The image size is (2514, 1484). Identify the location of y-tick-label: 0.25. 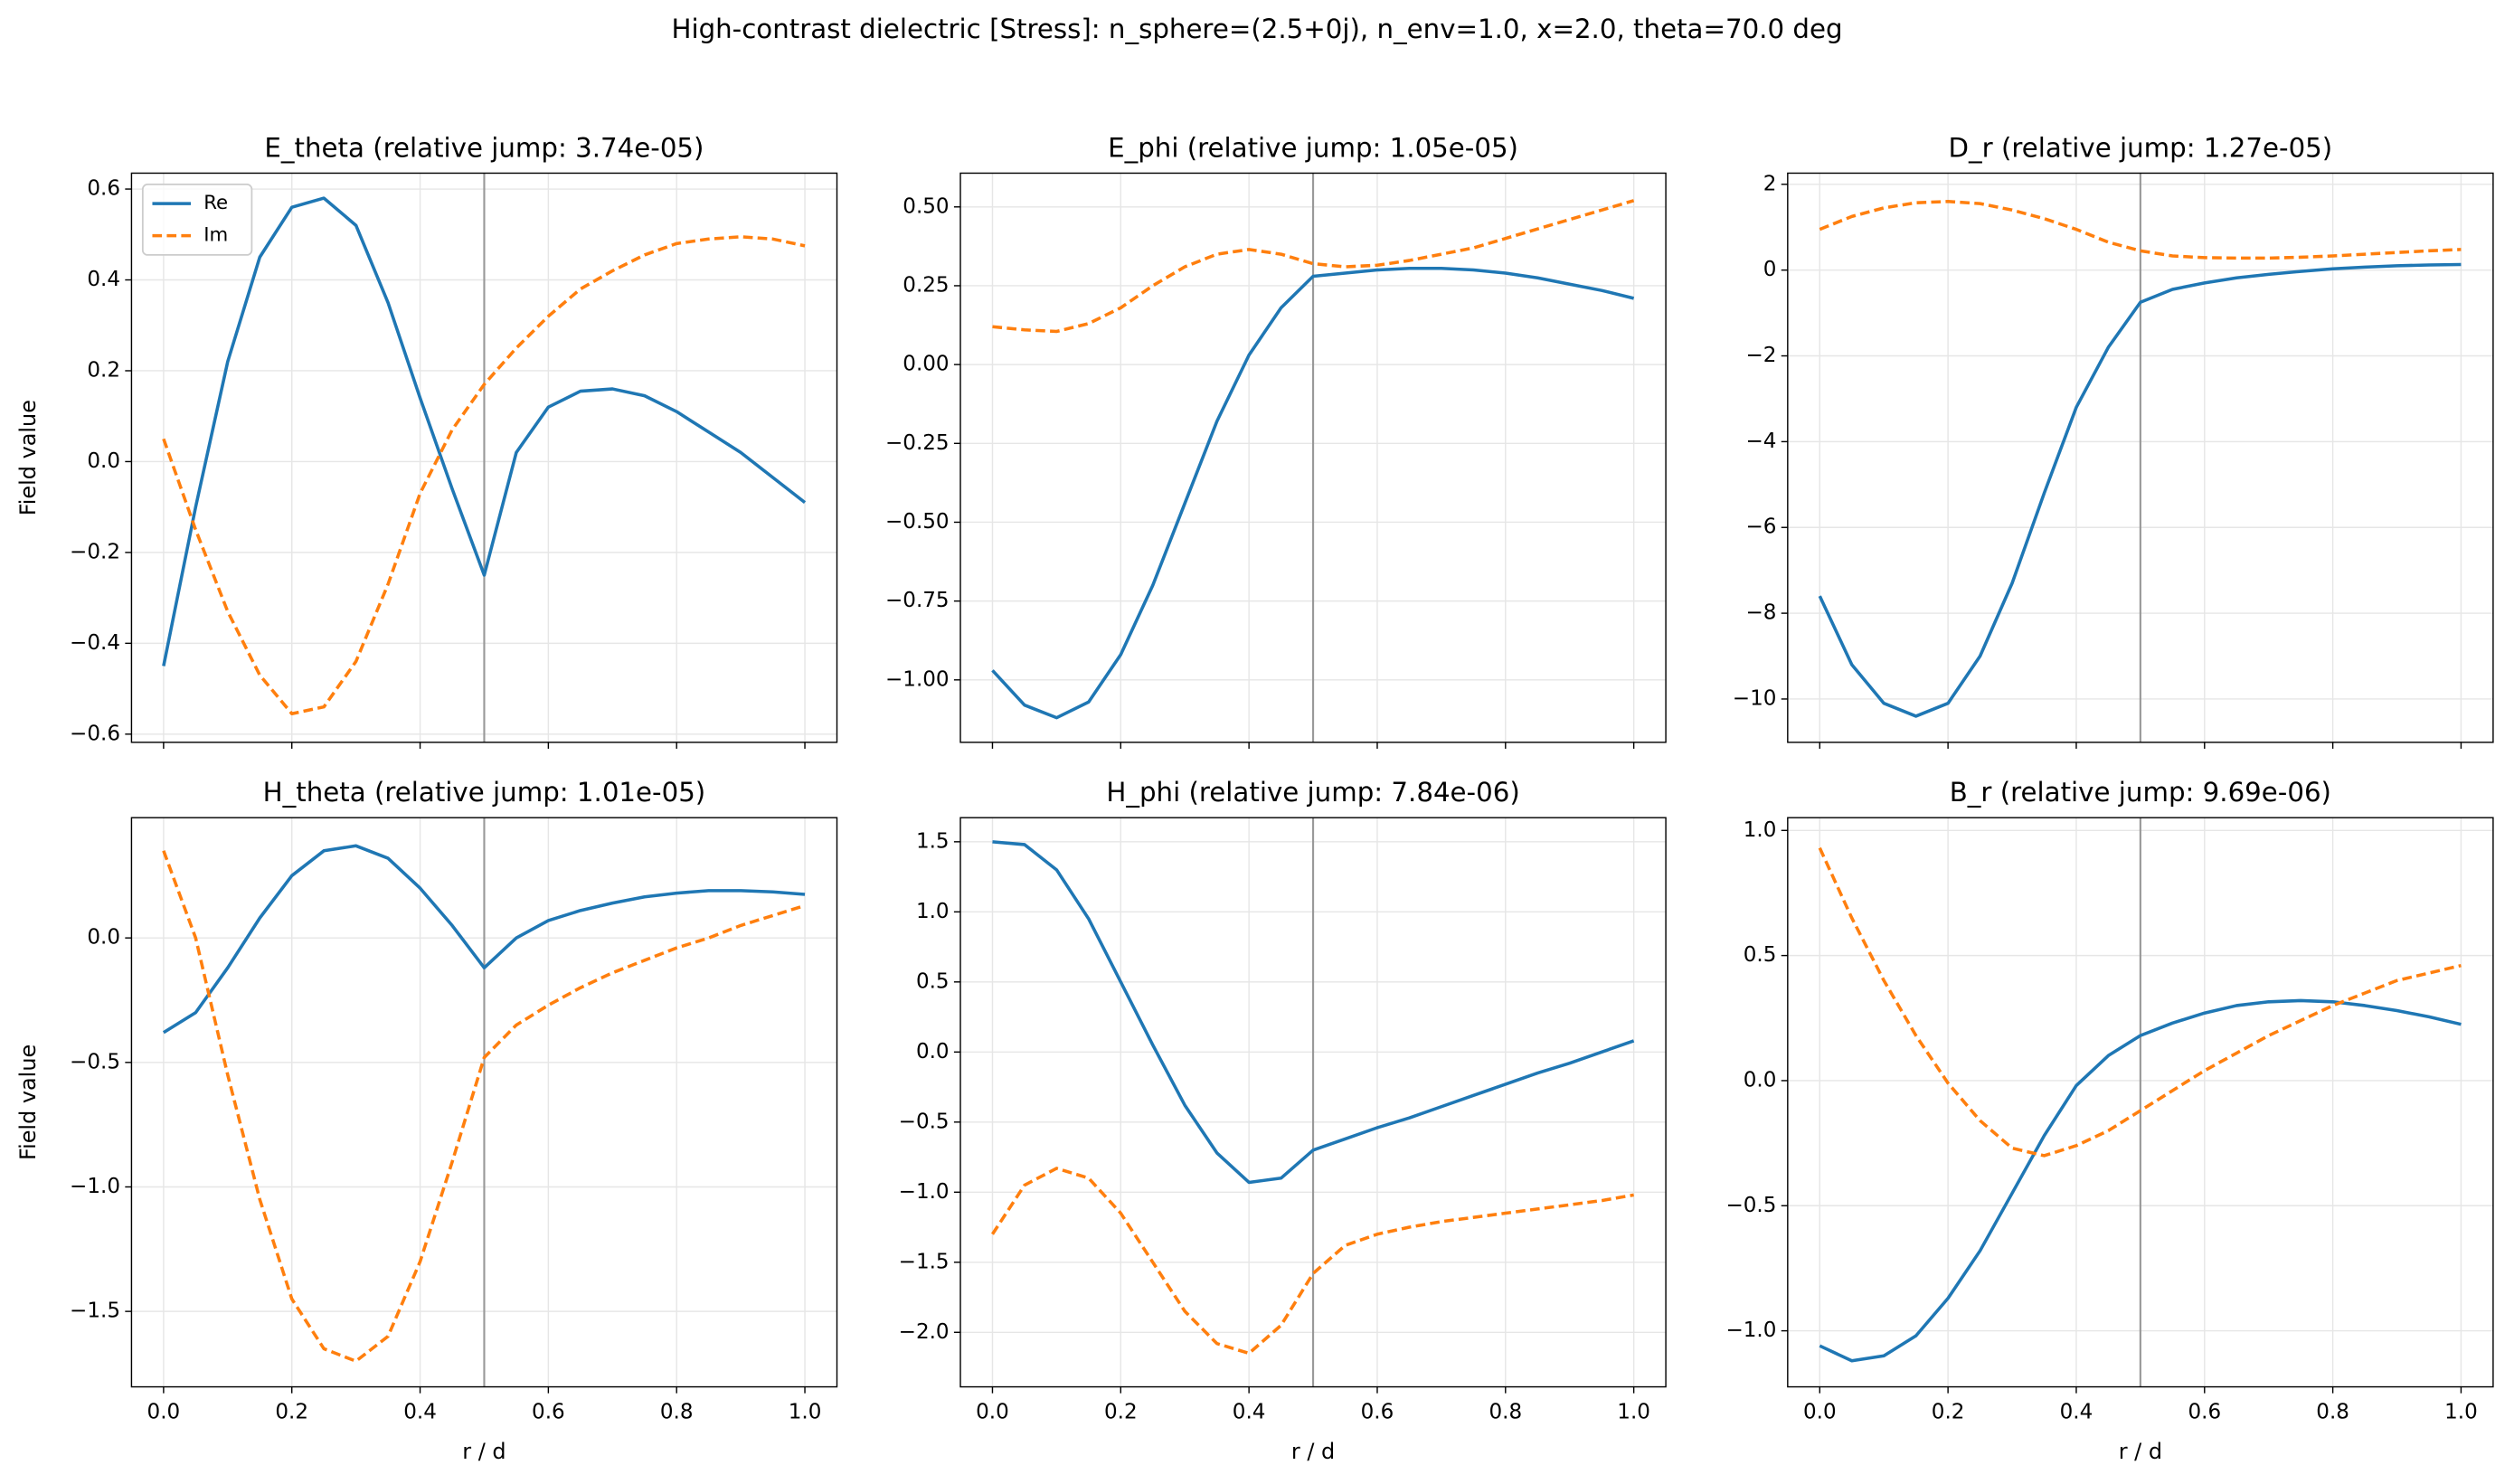
(926, 285).